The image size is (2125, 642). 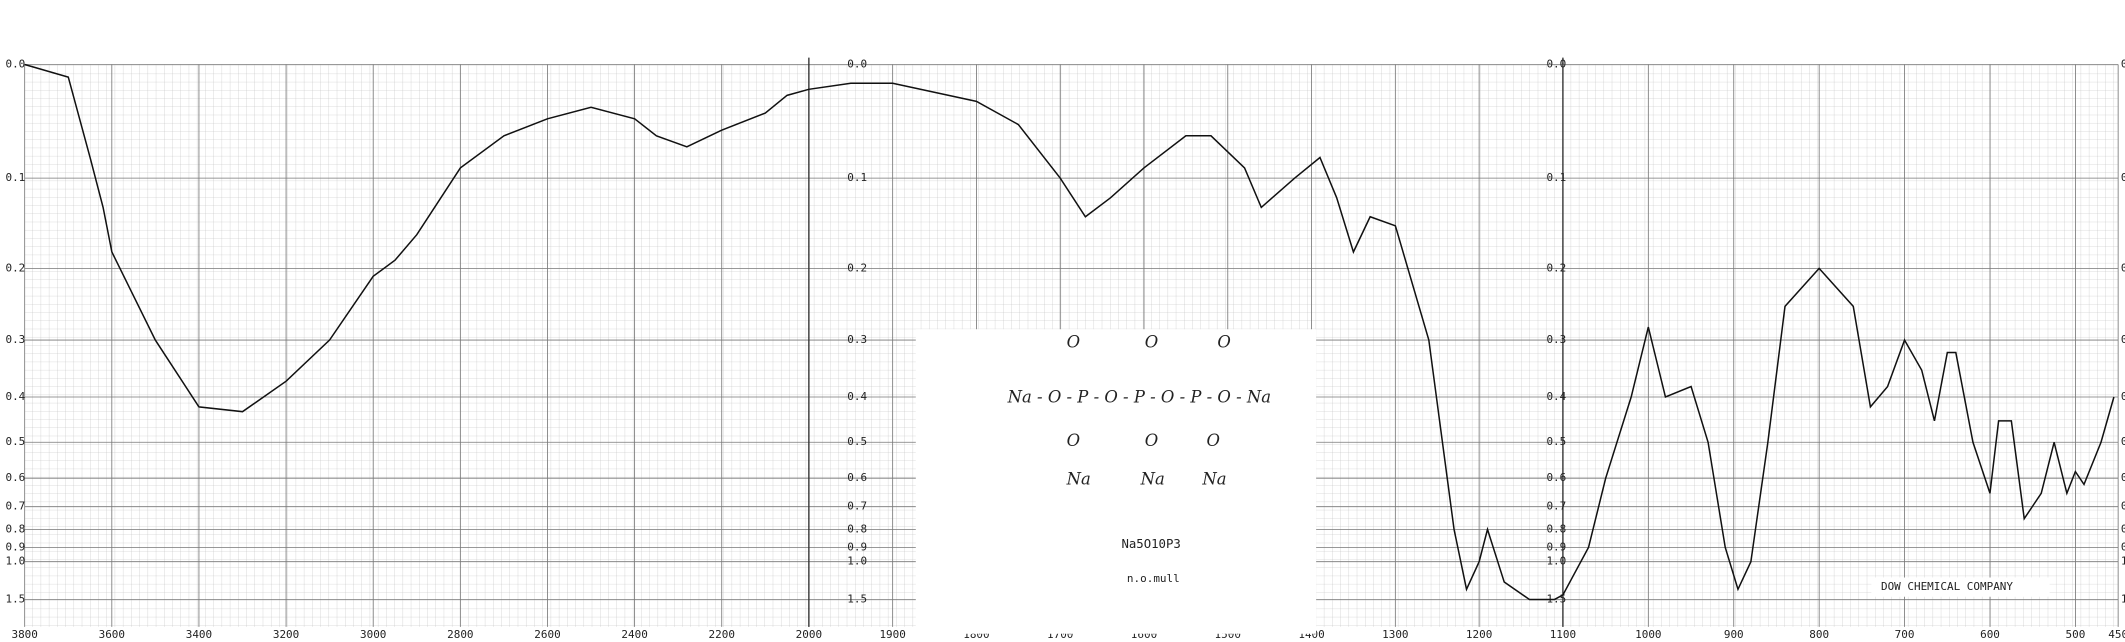 I want to click on x-tick-label: 600, so click(x=1990, y=634).